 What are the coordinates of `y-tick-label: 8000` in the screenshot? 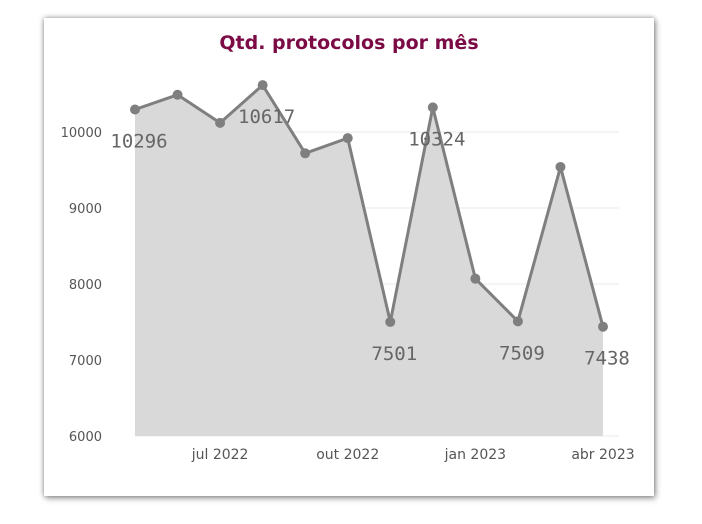 It's located at (85, 285).